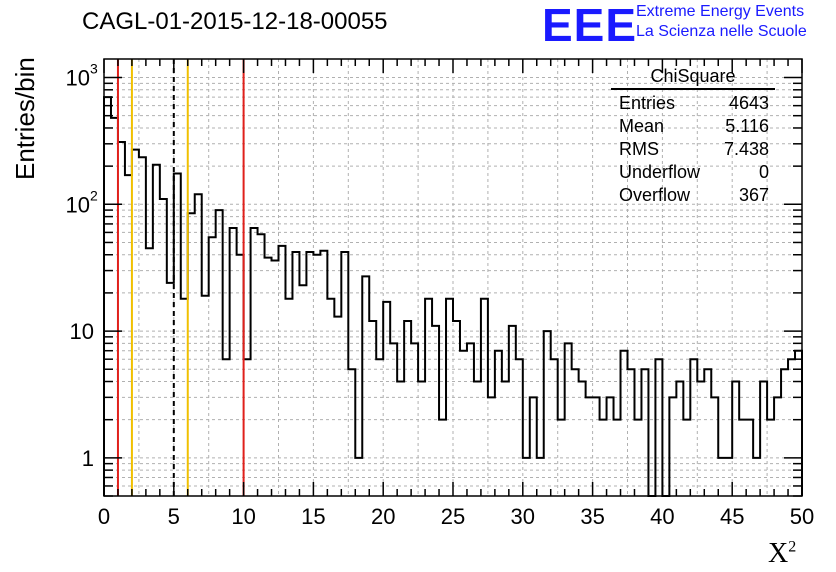 The height and width of the screenshot is (572, 836). I want to click on x-axis-label-base: X, so click(778, 553).